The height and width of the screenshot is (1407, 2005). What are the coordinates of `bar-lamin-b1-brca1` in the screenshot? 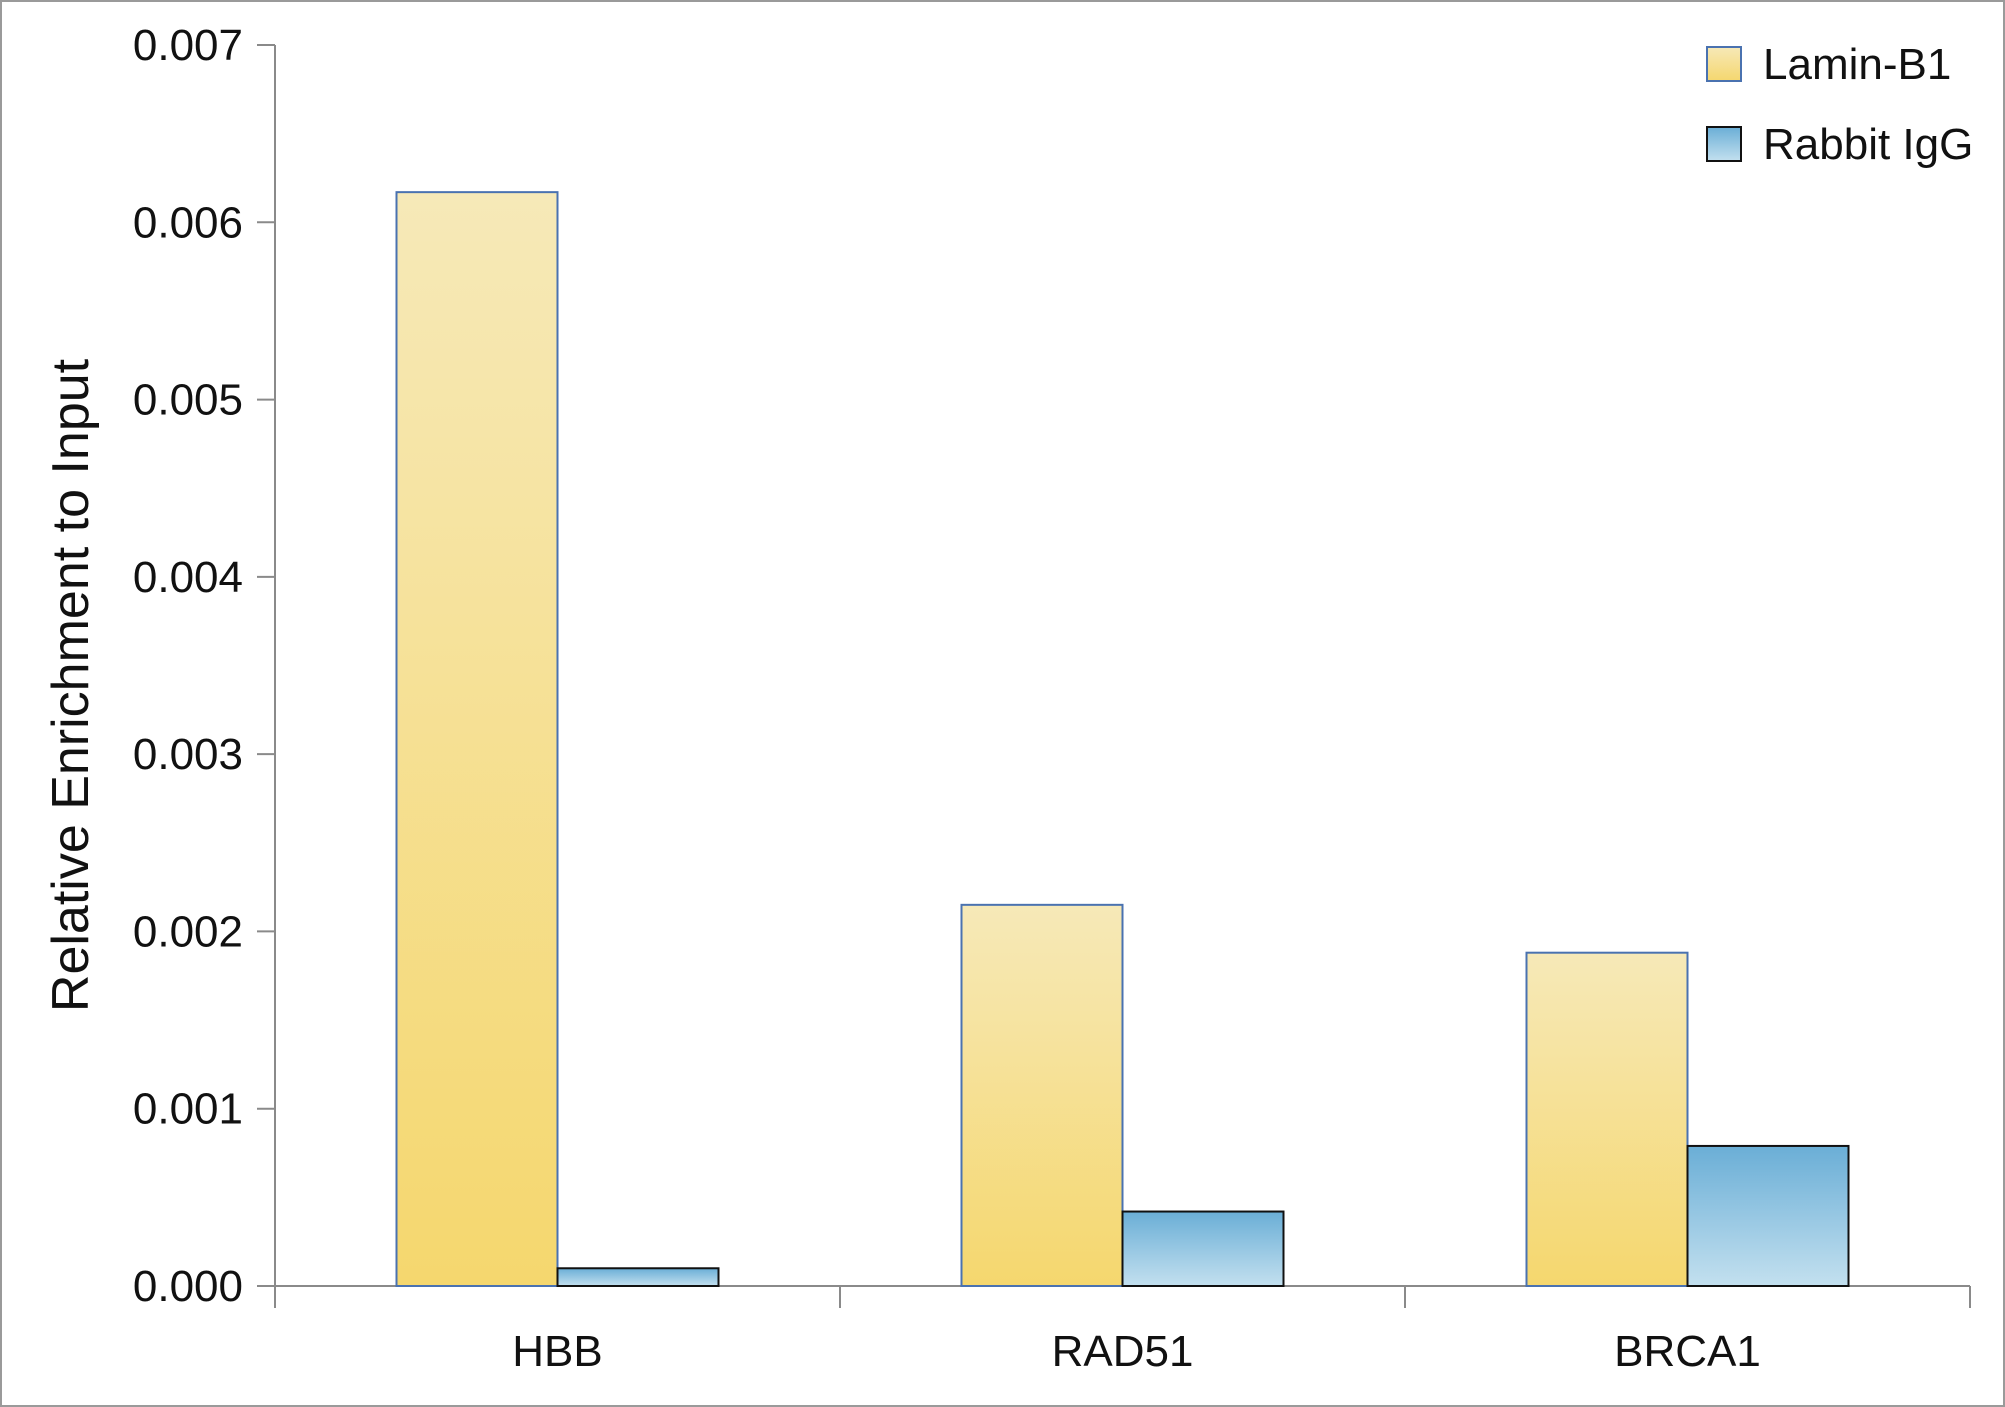 It's located at (1607, 1119).